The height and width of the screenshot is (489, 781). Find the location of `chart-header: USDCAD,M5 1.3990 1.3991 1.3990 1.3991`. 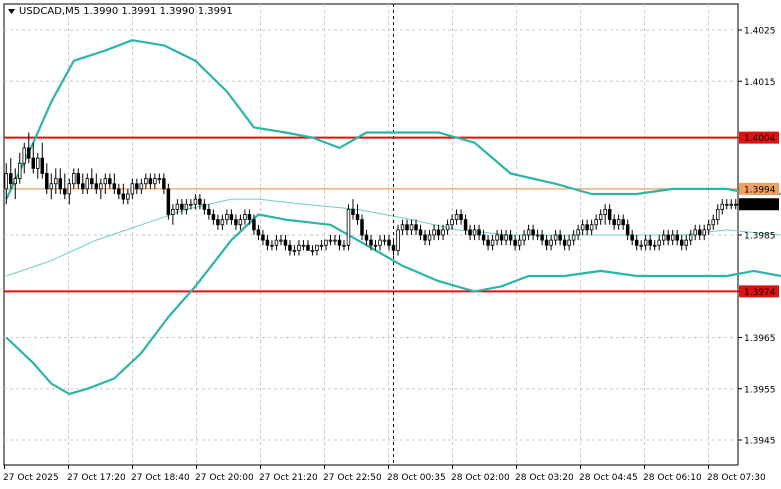

chart-header: USDCAD,M5 1.3990 1.3991 1.3990 1.3991 is located at coordinates (120, 11).